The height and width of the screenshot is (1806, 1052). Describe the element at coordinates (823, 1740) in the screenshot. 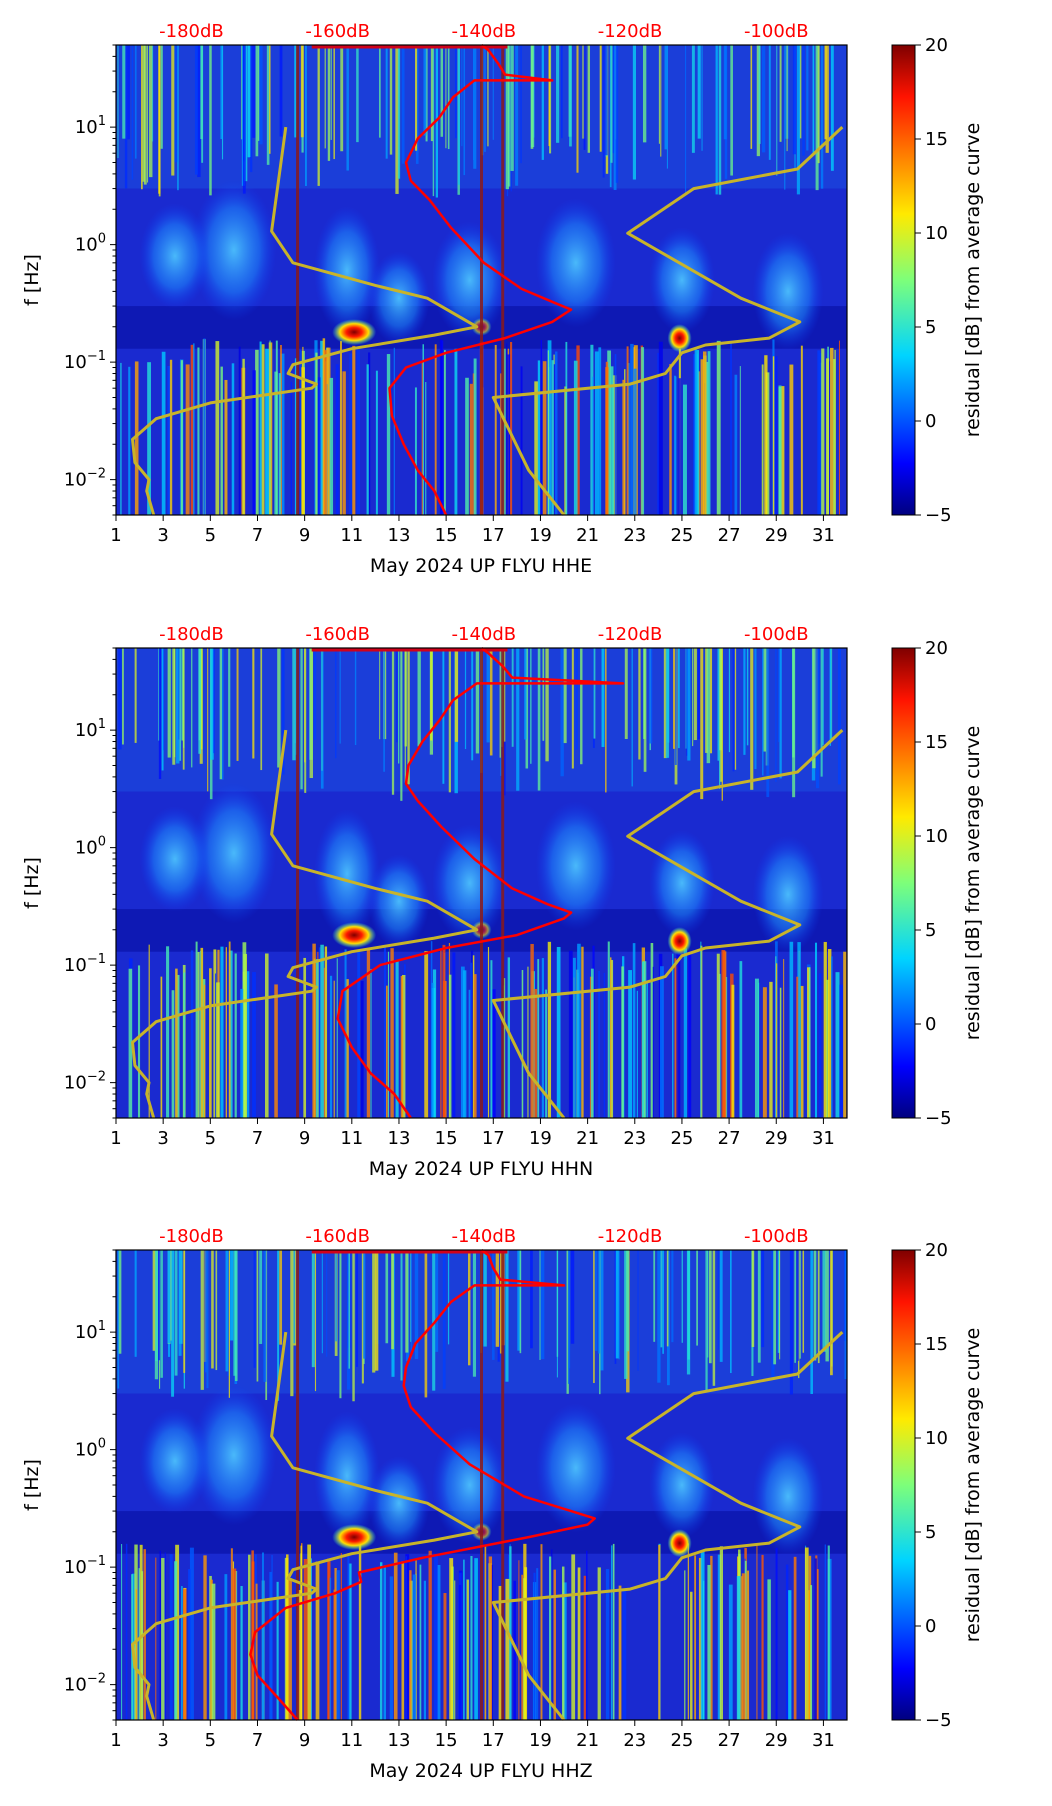

I see `x-tick-label: 31` at that location.